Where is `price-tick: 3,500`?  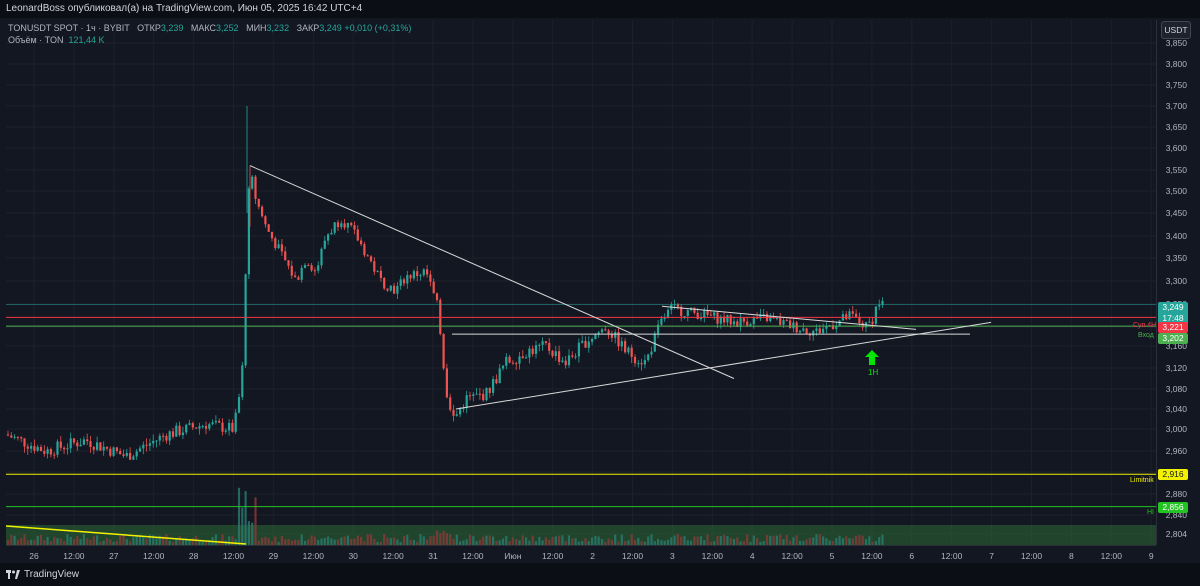 price-tick: 3,500 is located at coordinates (1176, 191).